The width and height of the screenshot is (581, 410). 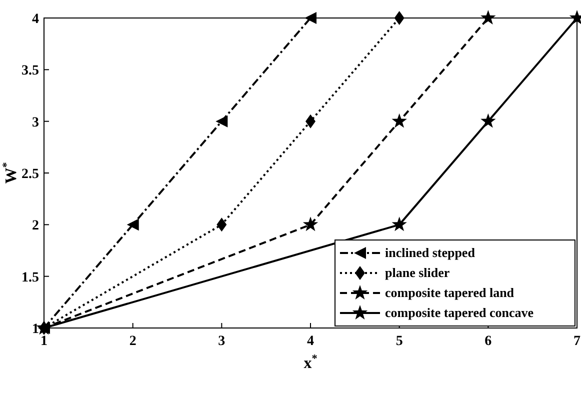 I want to click on x-tick-label: 6, so click(x=488, y=341).